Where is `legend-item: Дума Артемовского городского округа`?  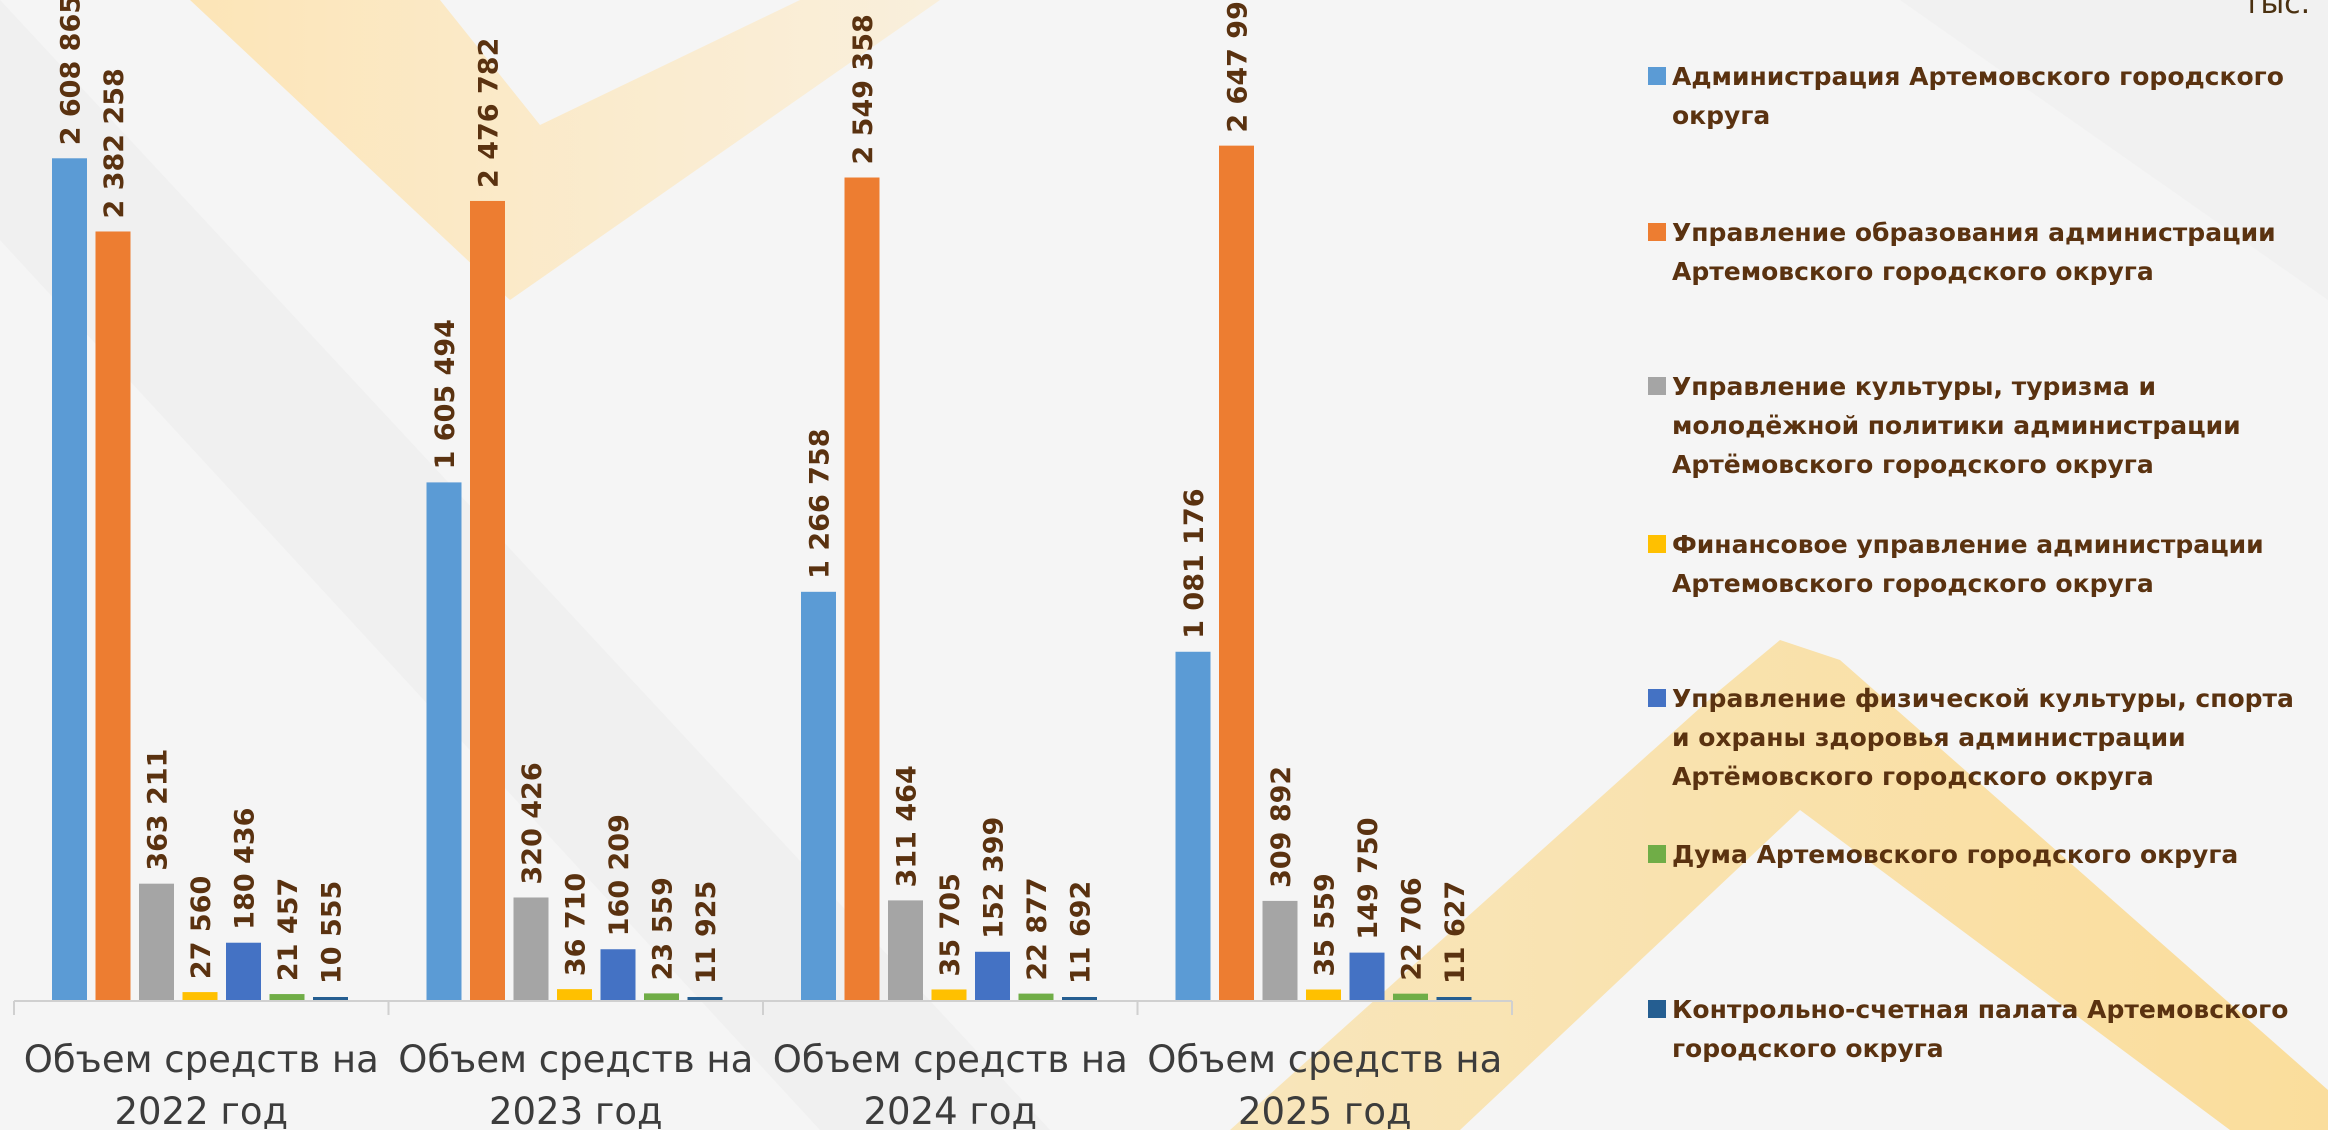 legend-item: Дума Артемовского городского округа is located at coordinates (1984, 856).